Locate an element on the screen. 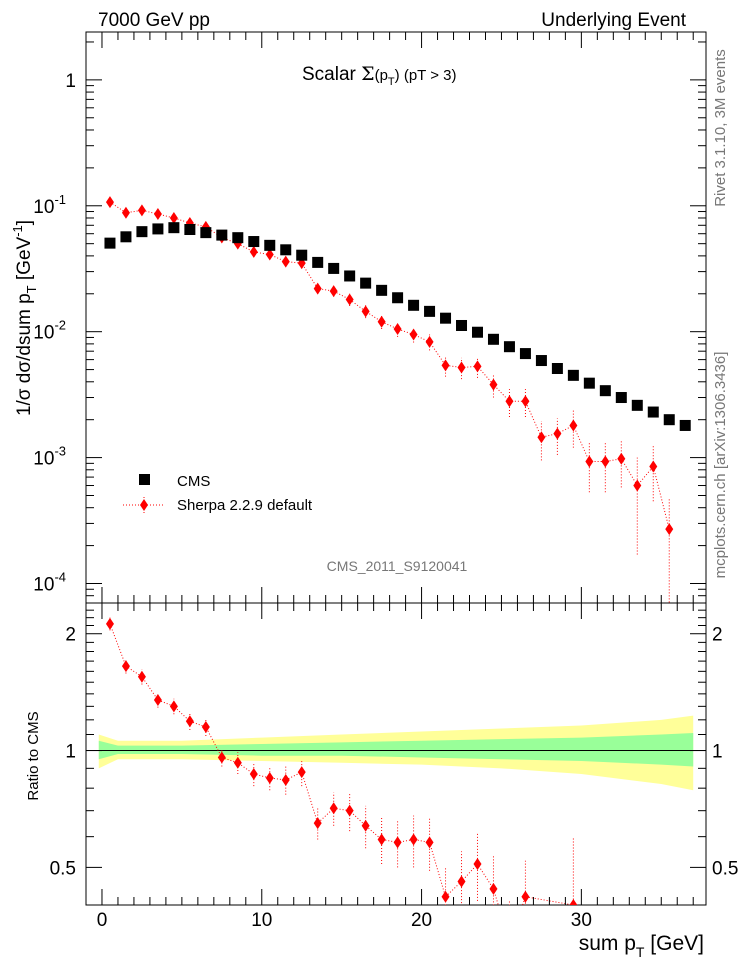 The image size is (746, 977). main-ylabel-unit: [GeV is located at coordinates (24, 260).